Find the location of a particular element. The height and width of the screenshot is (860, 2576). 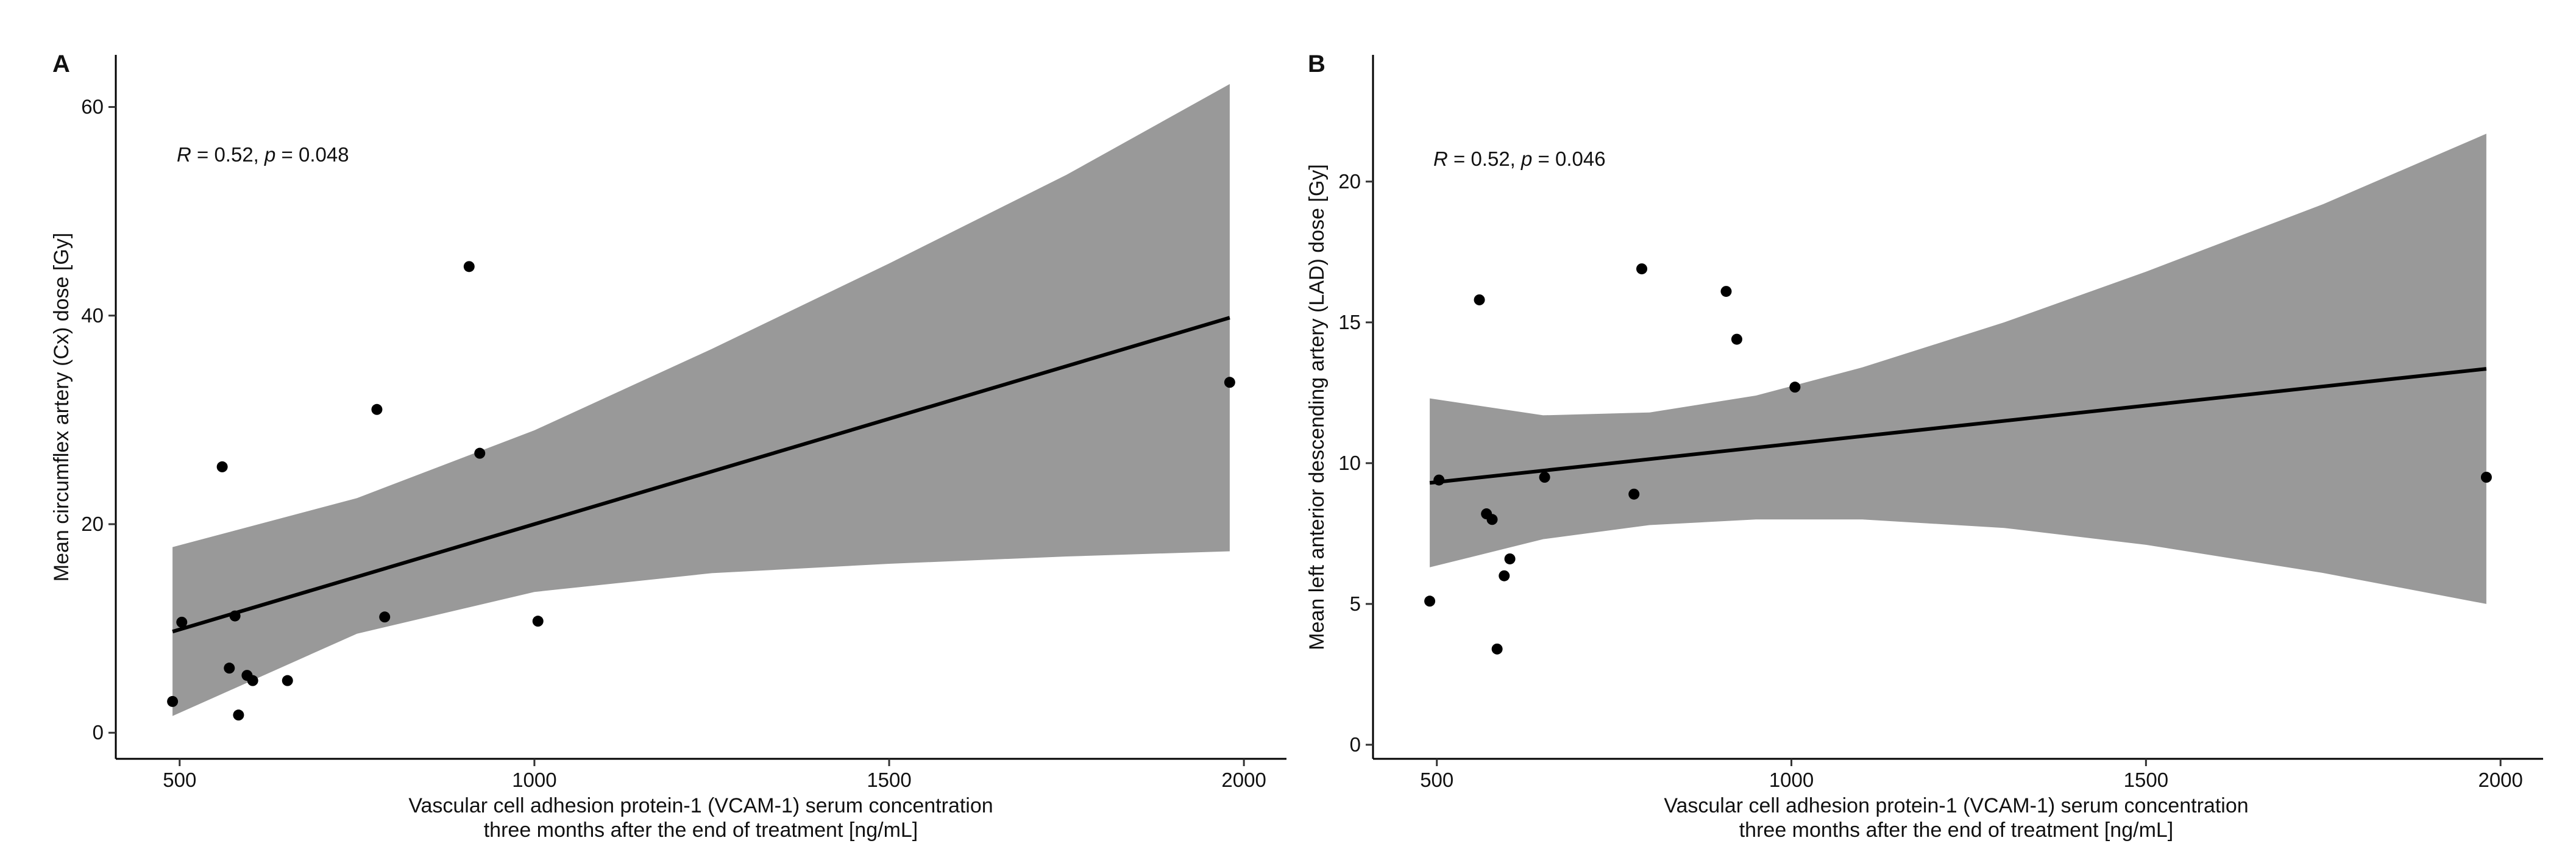

panel-b-regression-line is located at coordinates (1958, 426).